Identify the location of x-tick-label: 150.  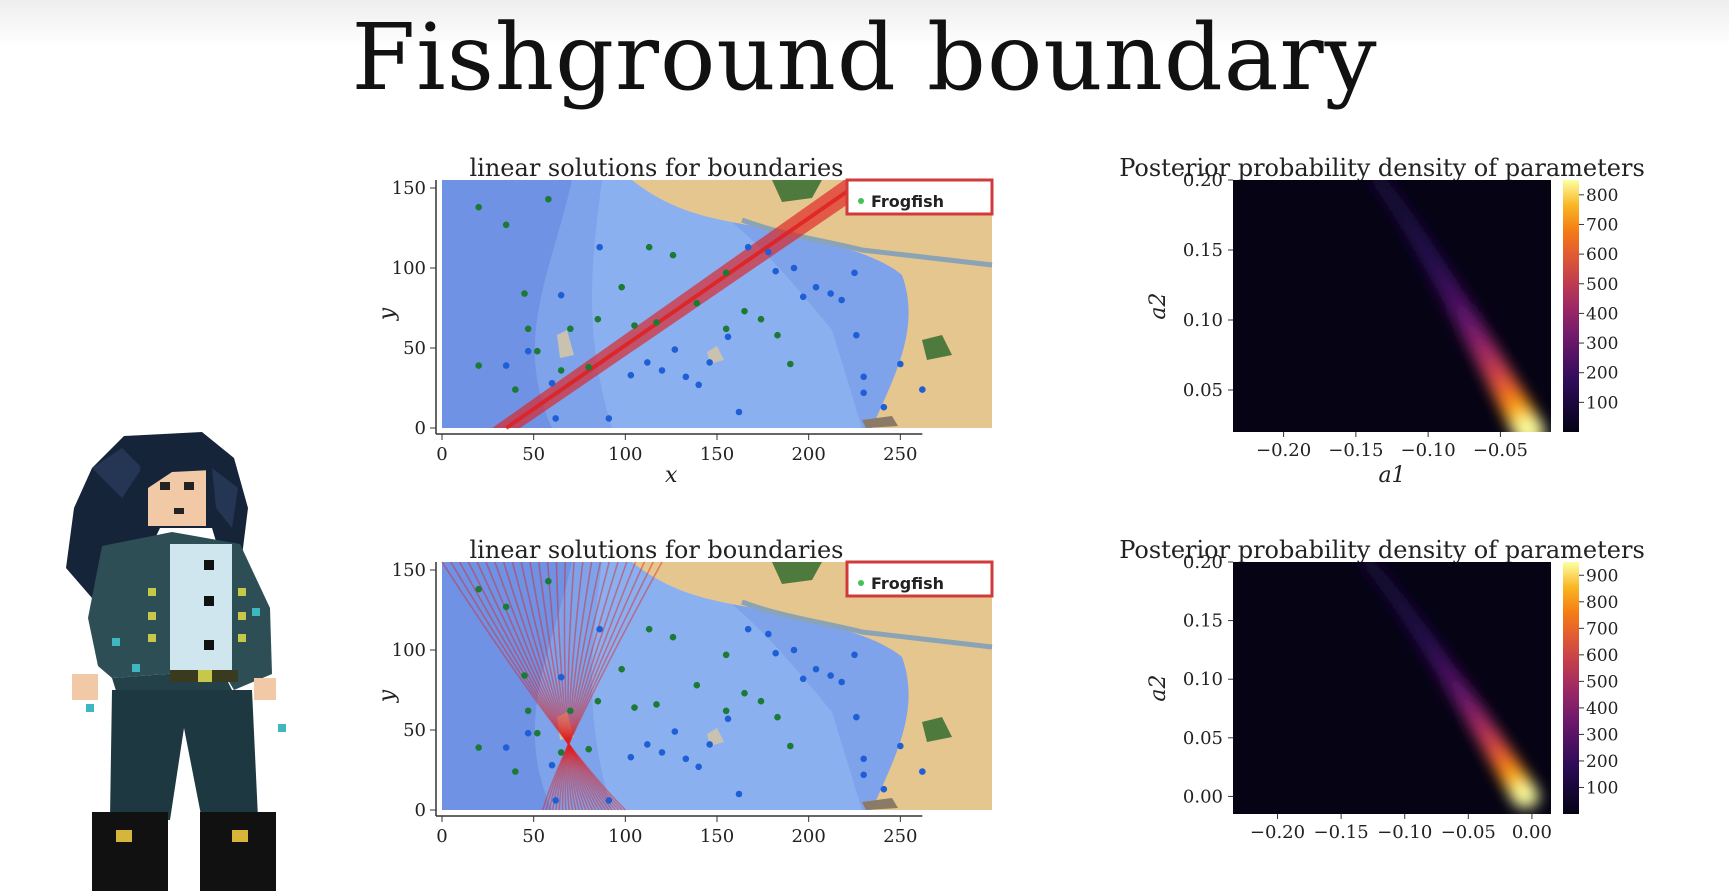
(717, 454).